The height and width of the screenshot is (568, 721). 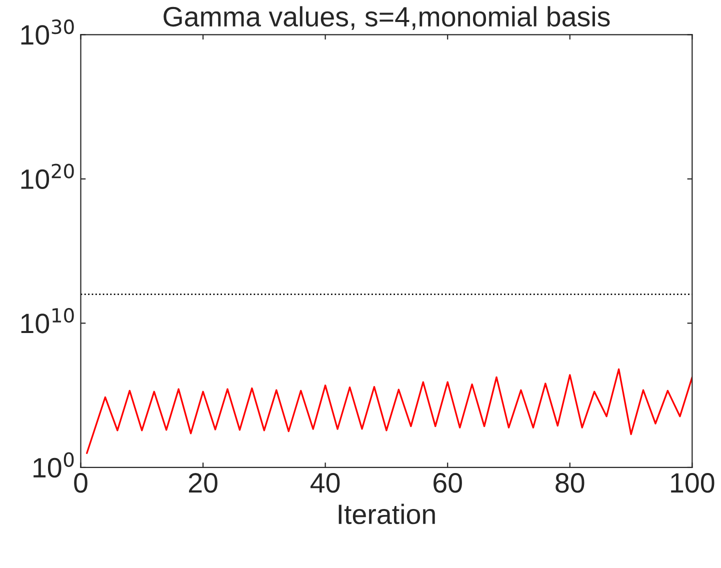 I want to click on y-tick-label: 10$^{10}$, so click(x=47, y=321).